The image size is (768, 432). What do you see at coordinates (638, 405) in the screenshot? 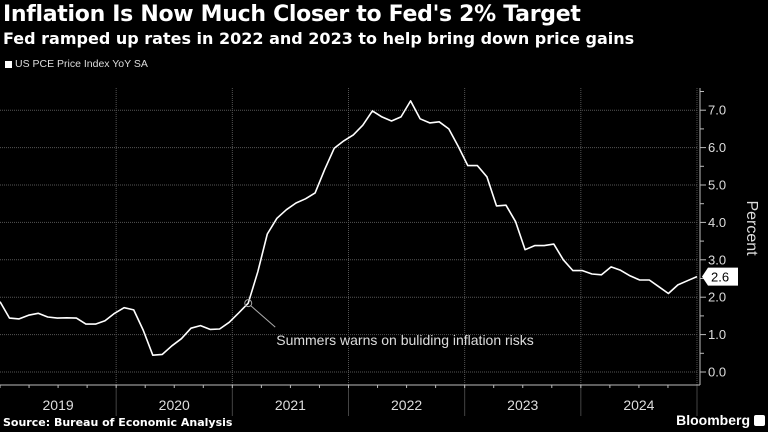
I see `x-year-label: 2024` at bounding box center [638, 405].